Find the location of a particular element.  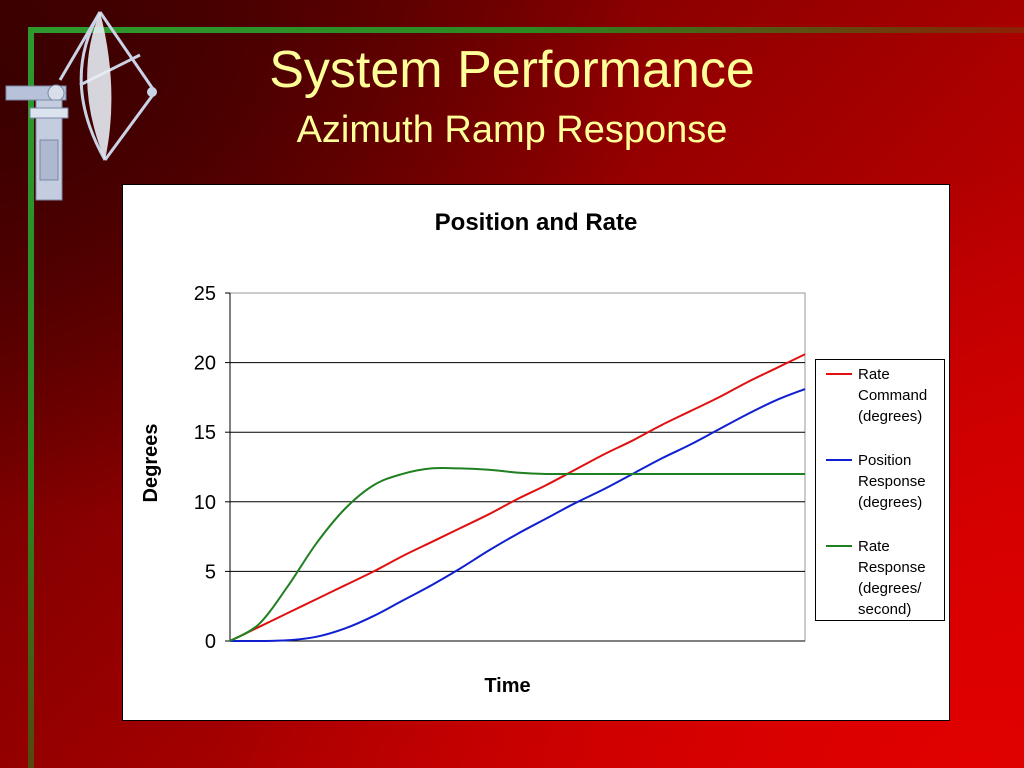

legend-item-rate-command: Rate Command (degrees) is located at coordinates (886, 395).